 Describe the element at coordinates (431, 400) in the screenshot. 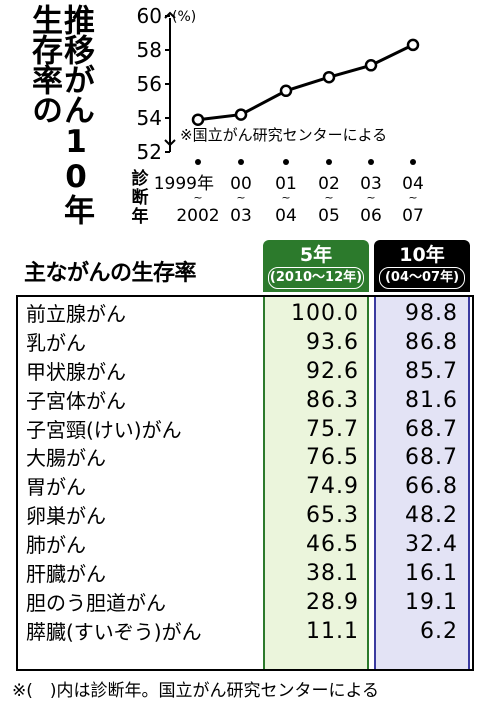

I see `rate-10year: 81.6` at that location.